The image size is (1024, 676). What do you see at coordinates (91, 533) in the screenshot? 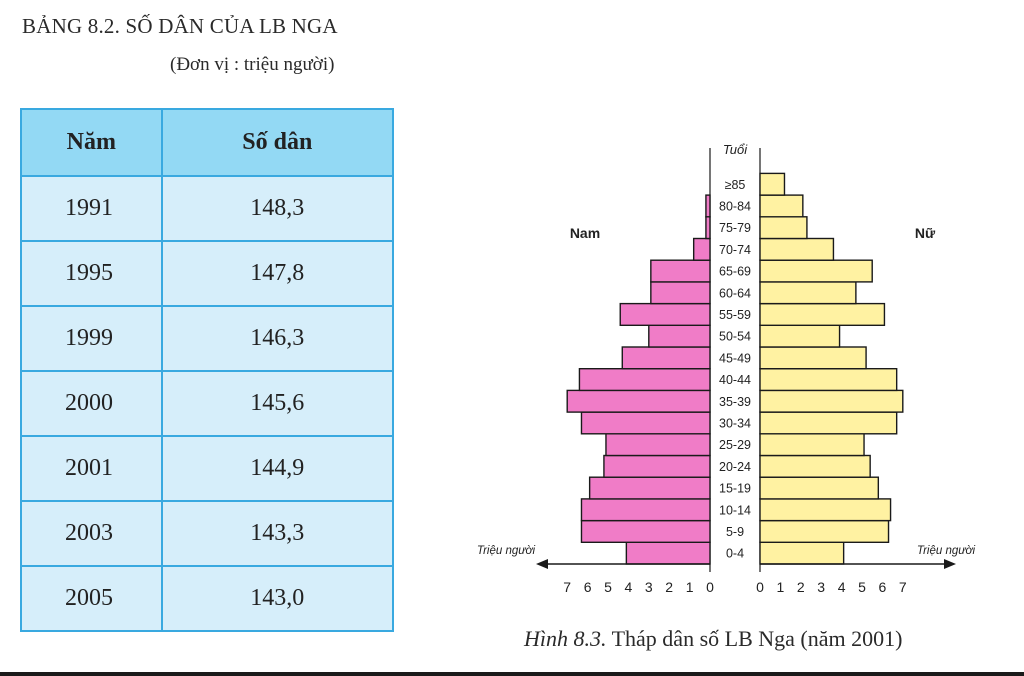
I see `year-cell: 2003` at bounding box center [91, 533].